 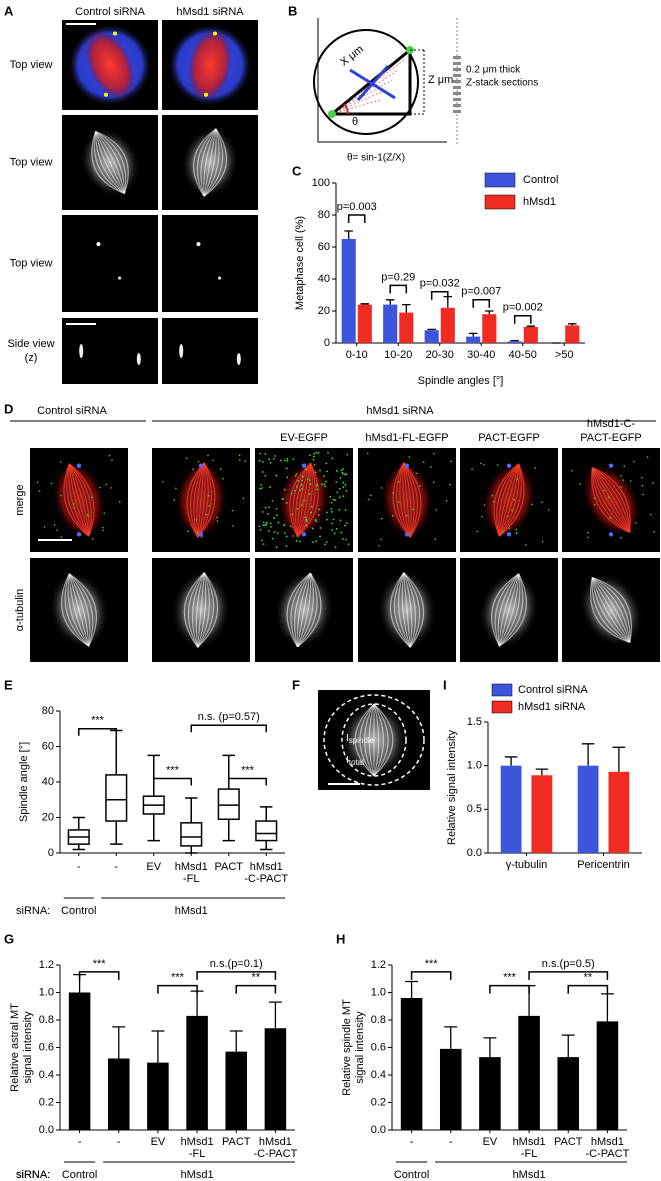 I want to click on significance-label: p=0.002, so click(x=523, y=308).